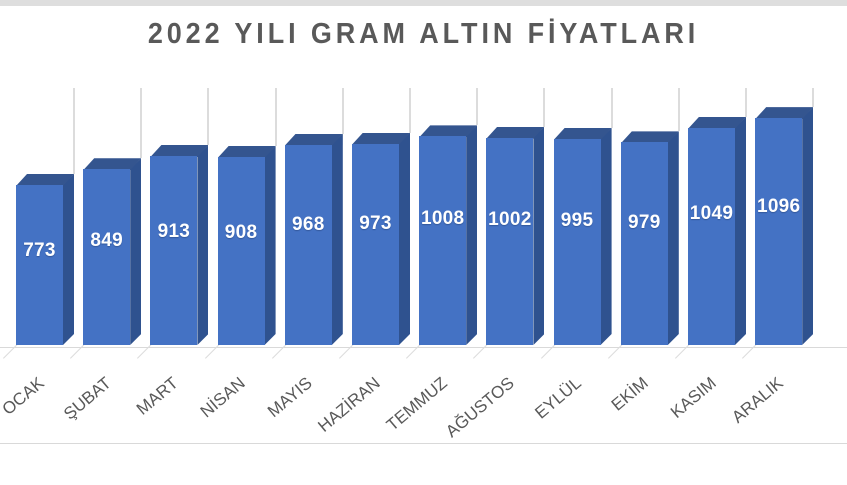 The height and width of the screenshot is (485, 847). What do you see at coordinates (241, 232) in the screenshot?
I see `data-label: 908` at bounding box center [241, 232].